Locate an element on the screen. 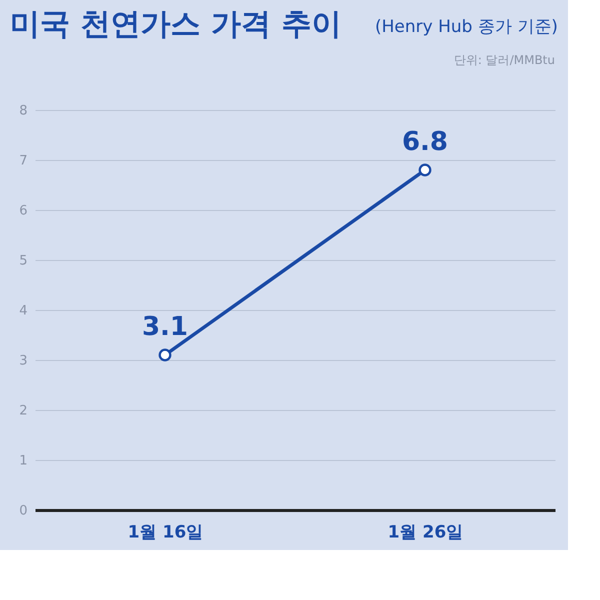 Image resolution: width=600 pixels, height=600 pixels. y-tick-label: 3 is located at coordinates (23, 361).